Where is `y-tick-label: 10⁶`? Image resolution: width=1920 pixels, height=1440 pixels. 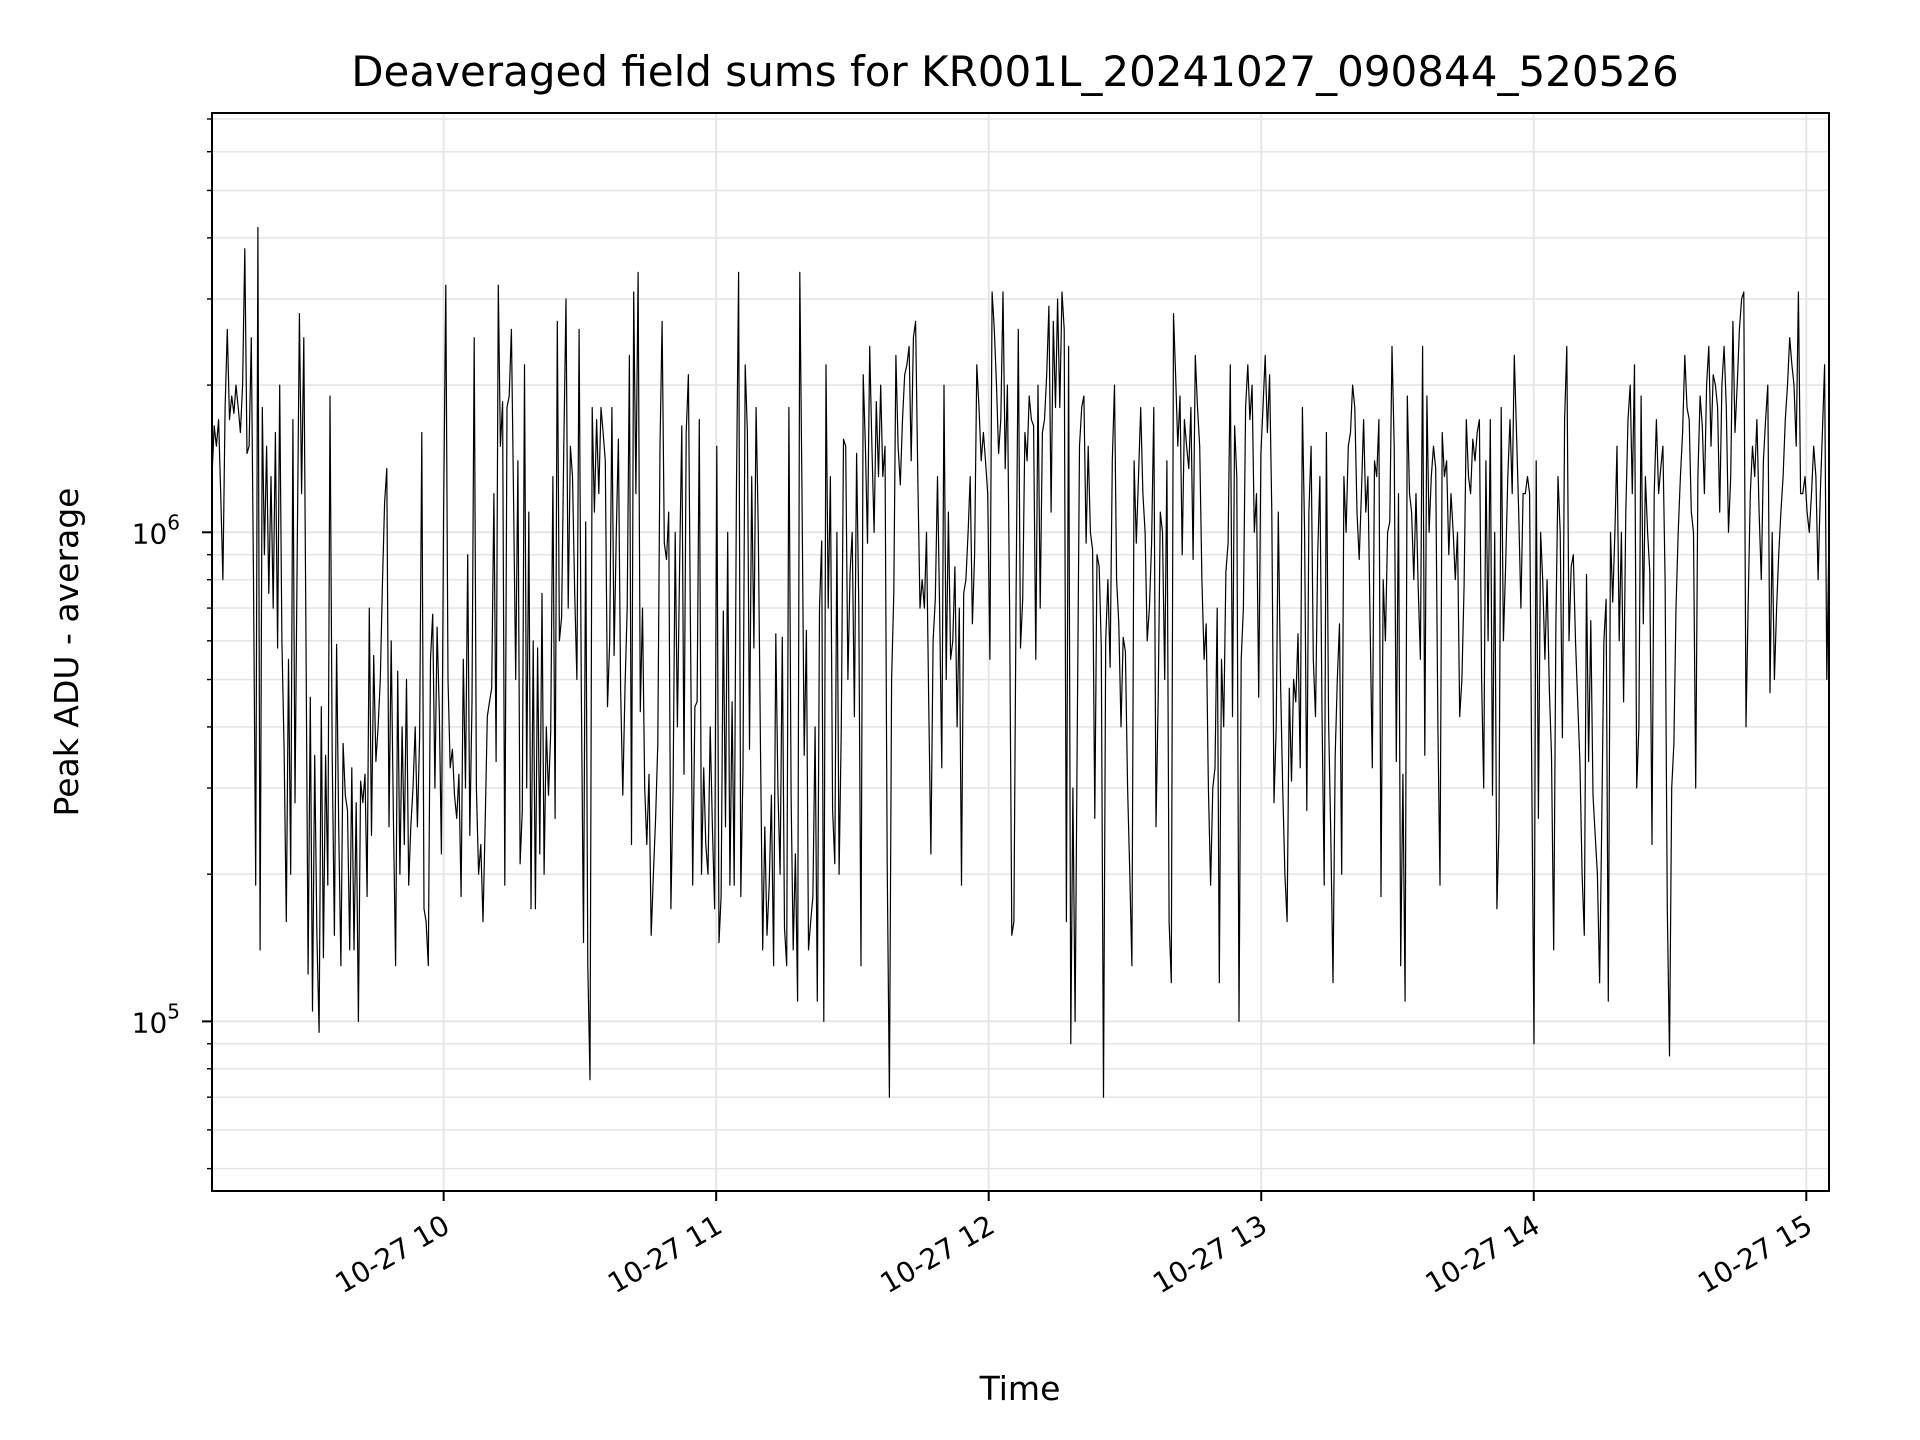
y-tick-label: 10⁶ is located at coordinates (156, 530).